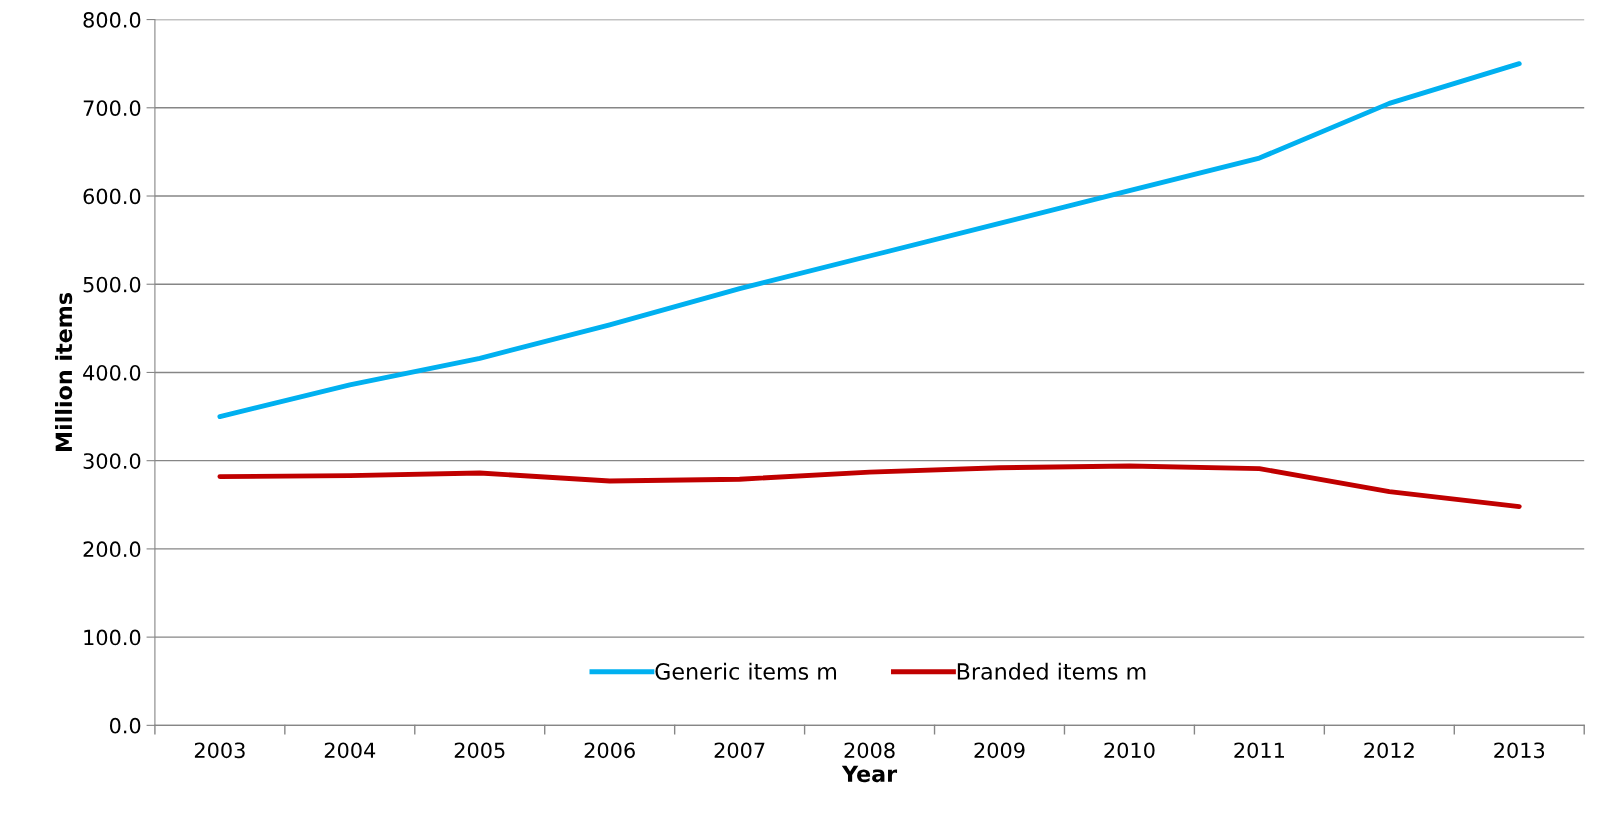 The height and width of the screenshot is (815, 1597). I want to click on x-tick-label: 2009, so click(999, 750).